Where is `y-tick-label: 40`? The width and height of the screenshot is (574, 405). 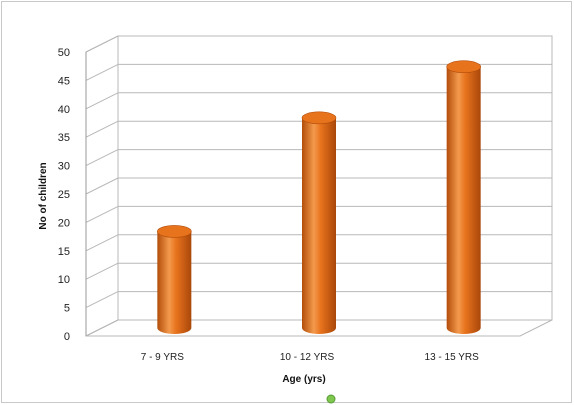 y-tick-label: 40 is located at coordinates (64, 110).